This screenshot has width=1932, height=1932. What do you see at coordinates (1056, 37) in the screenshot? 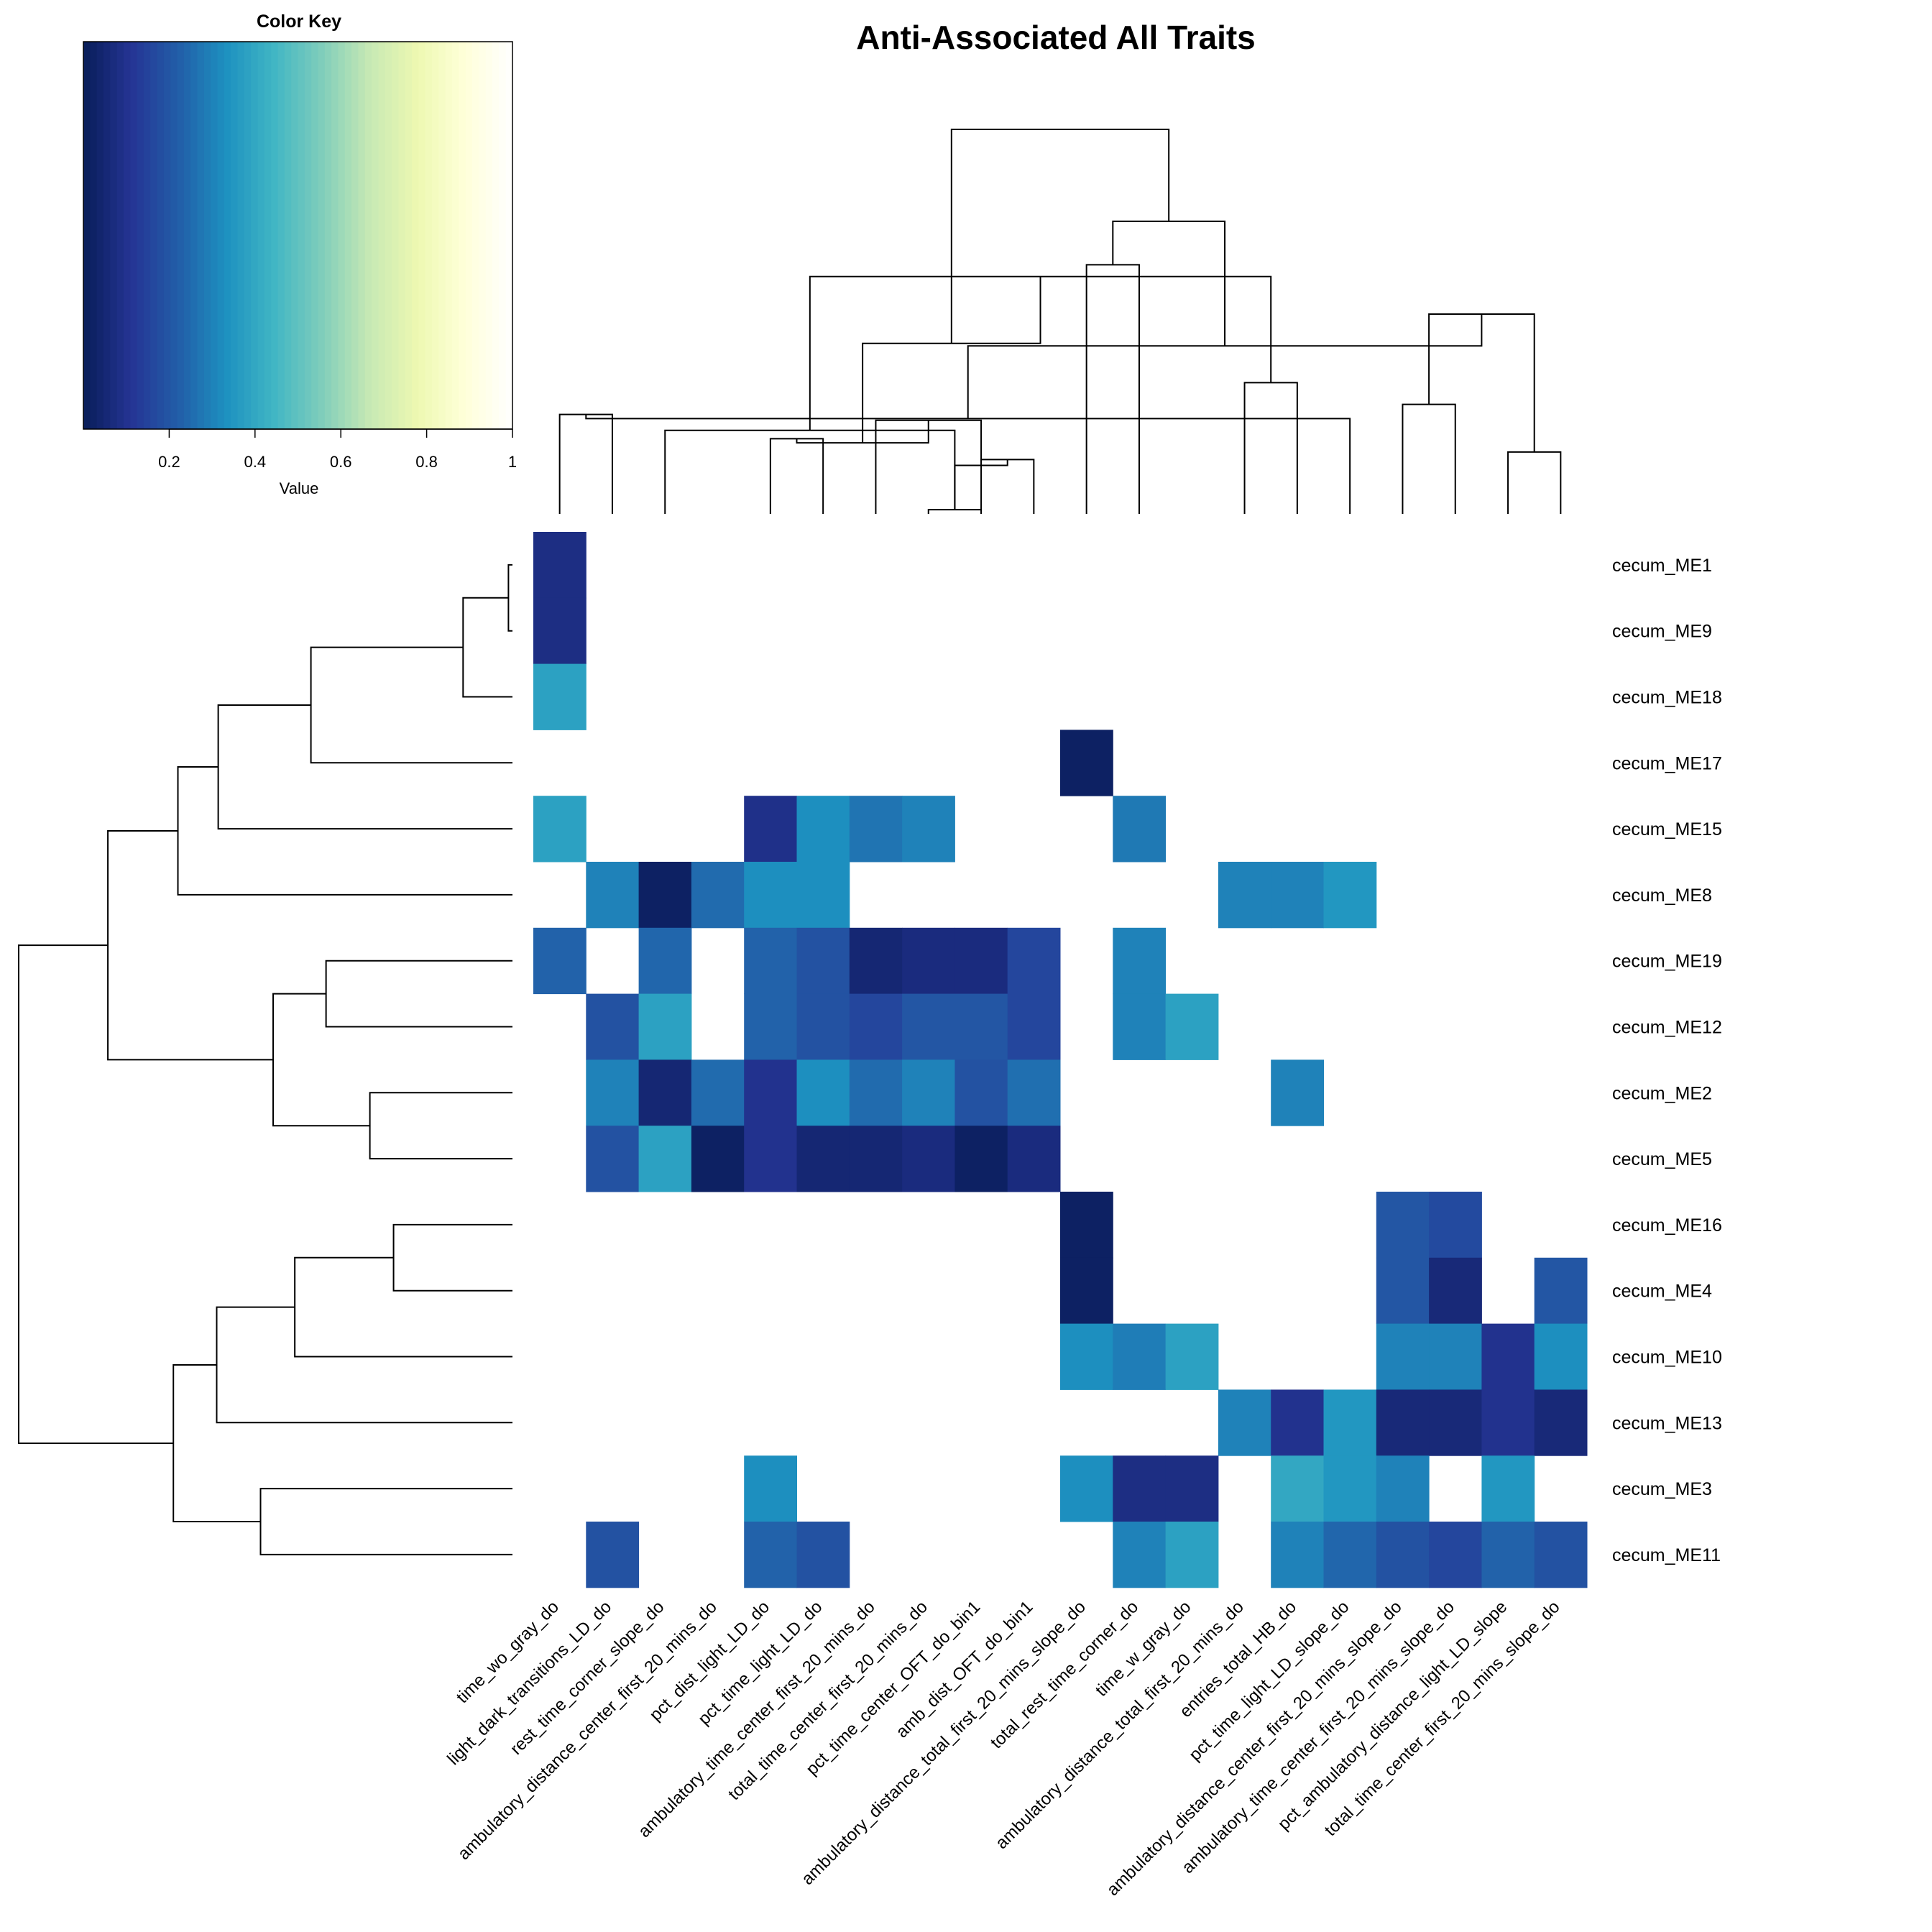
I see `chart-title: Anti-Associated All Traits` at bounding box center [1056, 37].